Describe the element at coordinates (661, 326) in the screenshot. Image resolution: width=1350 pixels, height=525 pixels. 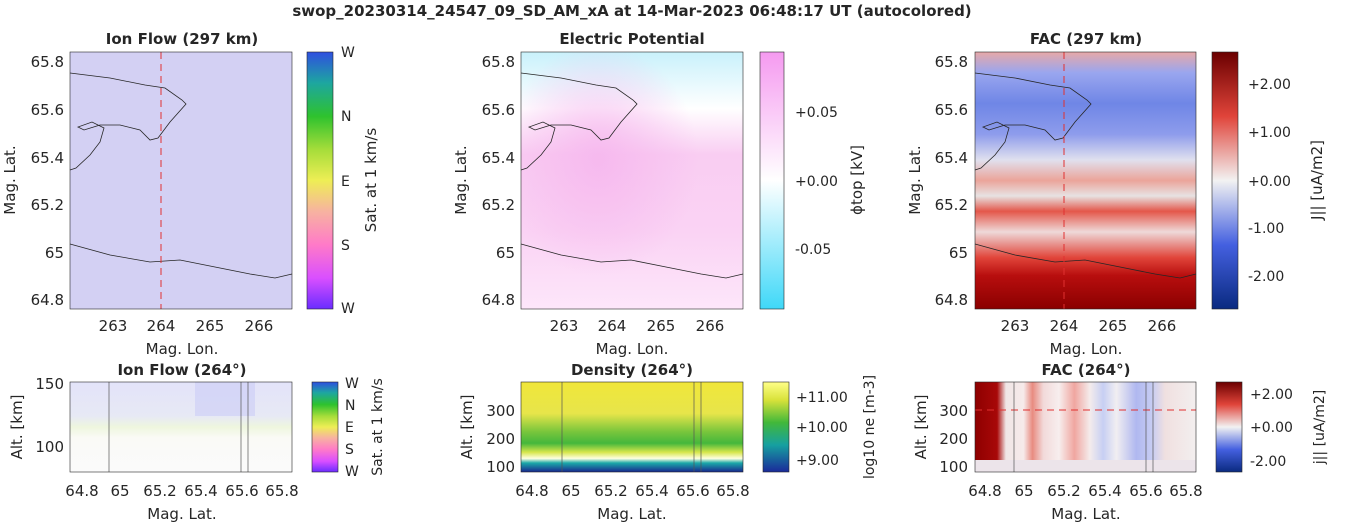
I see `potential-map-xtick: 265` at that location.